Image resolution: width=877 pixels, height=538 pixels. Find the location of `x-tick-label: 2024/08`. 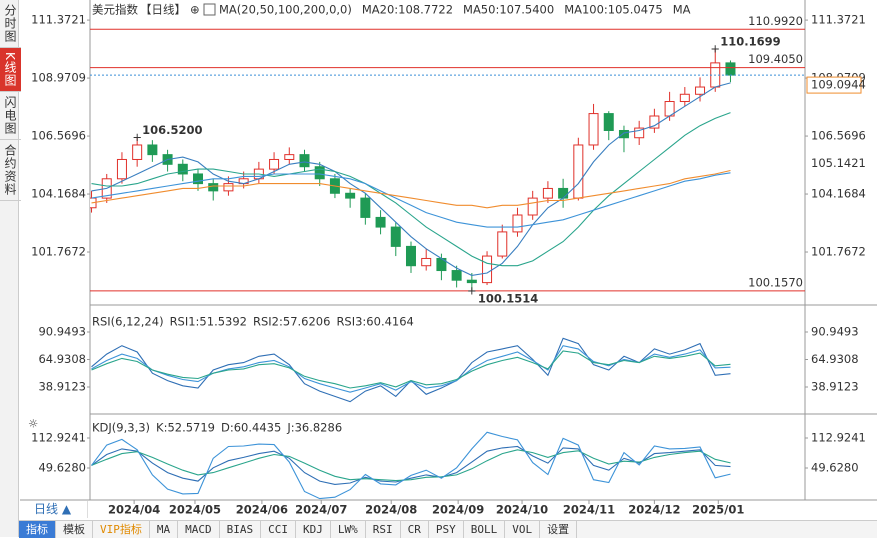

x-tick-label: 2024/08 is located at coordinates (391, 510).